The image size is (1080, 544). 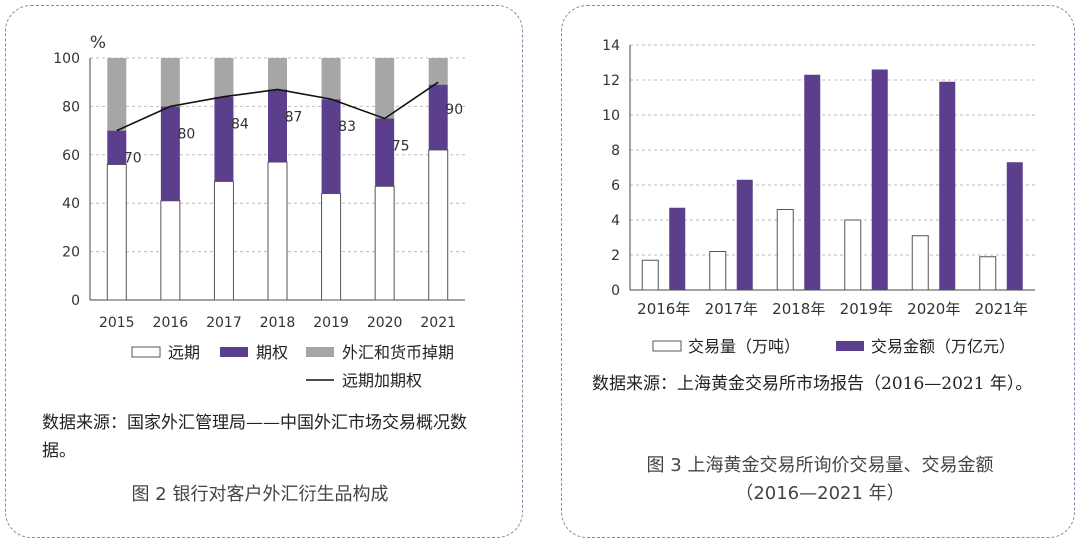 I want to click on legend-swatch-volume, so click(x=667, y=346).